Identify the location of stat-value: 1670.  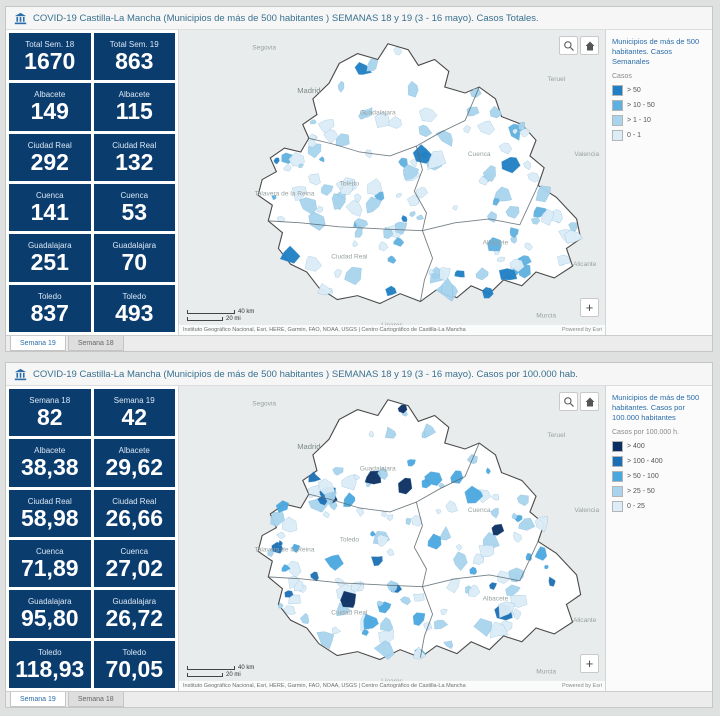
(50, 61).